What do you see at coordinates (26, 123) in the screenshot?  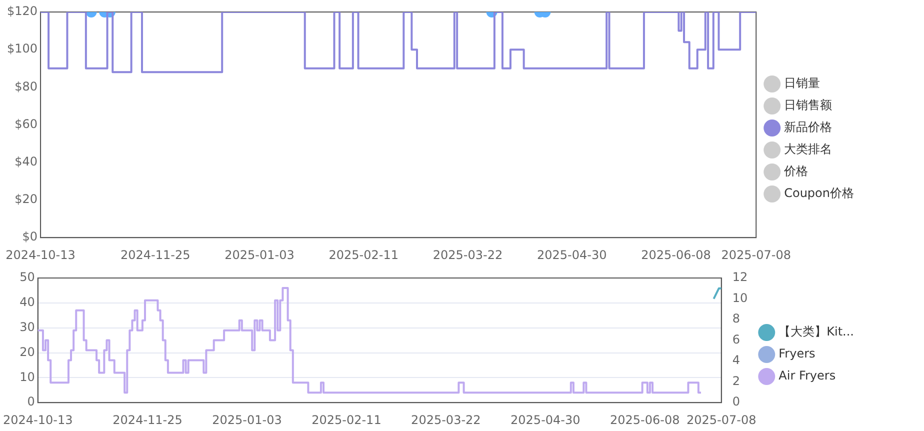 I see `y-tick-label: $60` at bounding box center [26, 123].